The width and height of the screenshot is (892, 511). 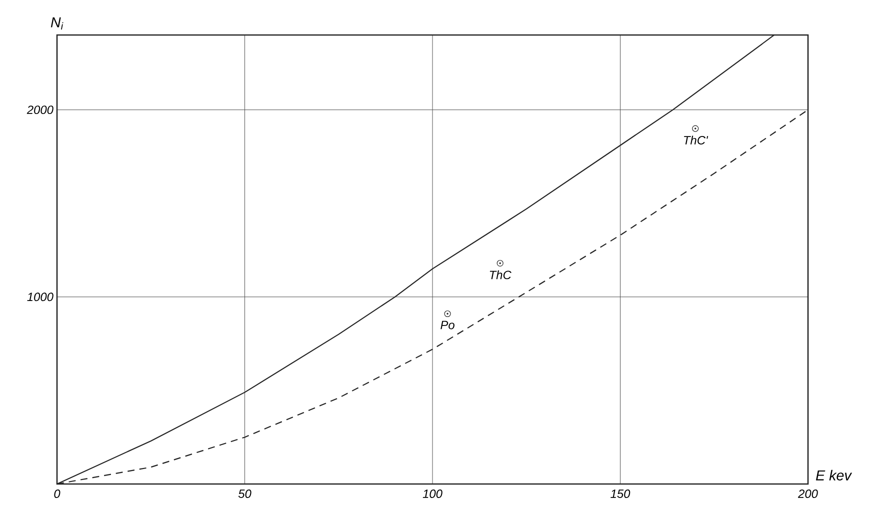 What do you see at coordinates (834, 475) in the screenshot?
I see `x-axis-title: E kev` at bounding box center [834, 475].